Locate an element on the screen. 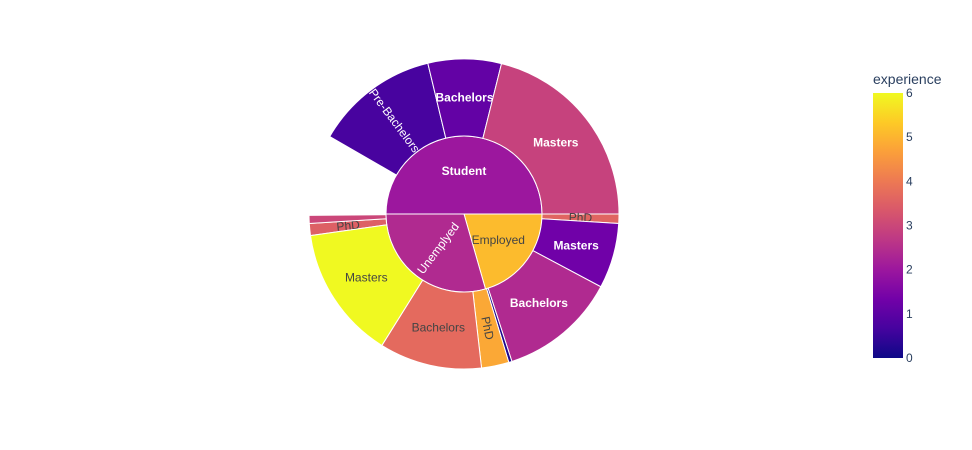 The width and height of the screenshot is (972, 450). sector-unemplyed-bachelors-label: Bachelors is located at coordinates (539, 303).